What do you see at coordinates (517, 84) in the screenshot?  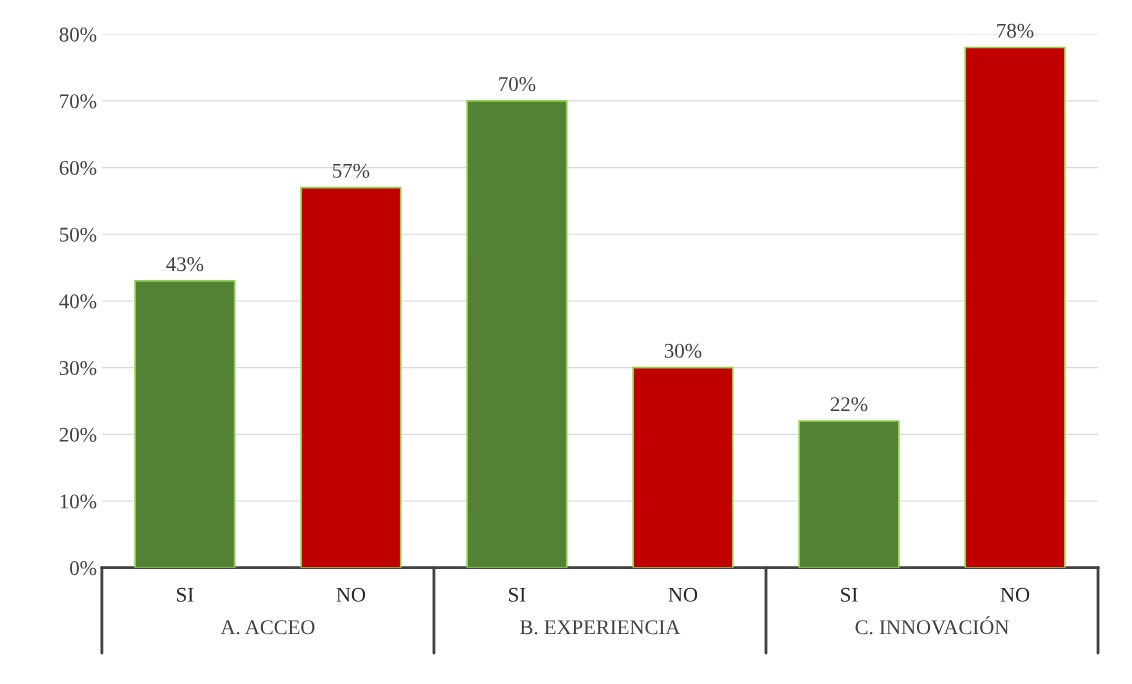 I see `data-label: 70%` at bounding box center [517, 84].